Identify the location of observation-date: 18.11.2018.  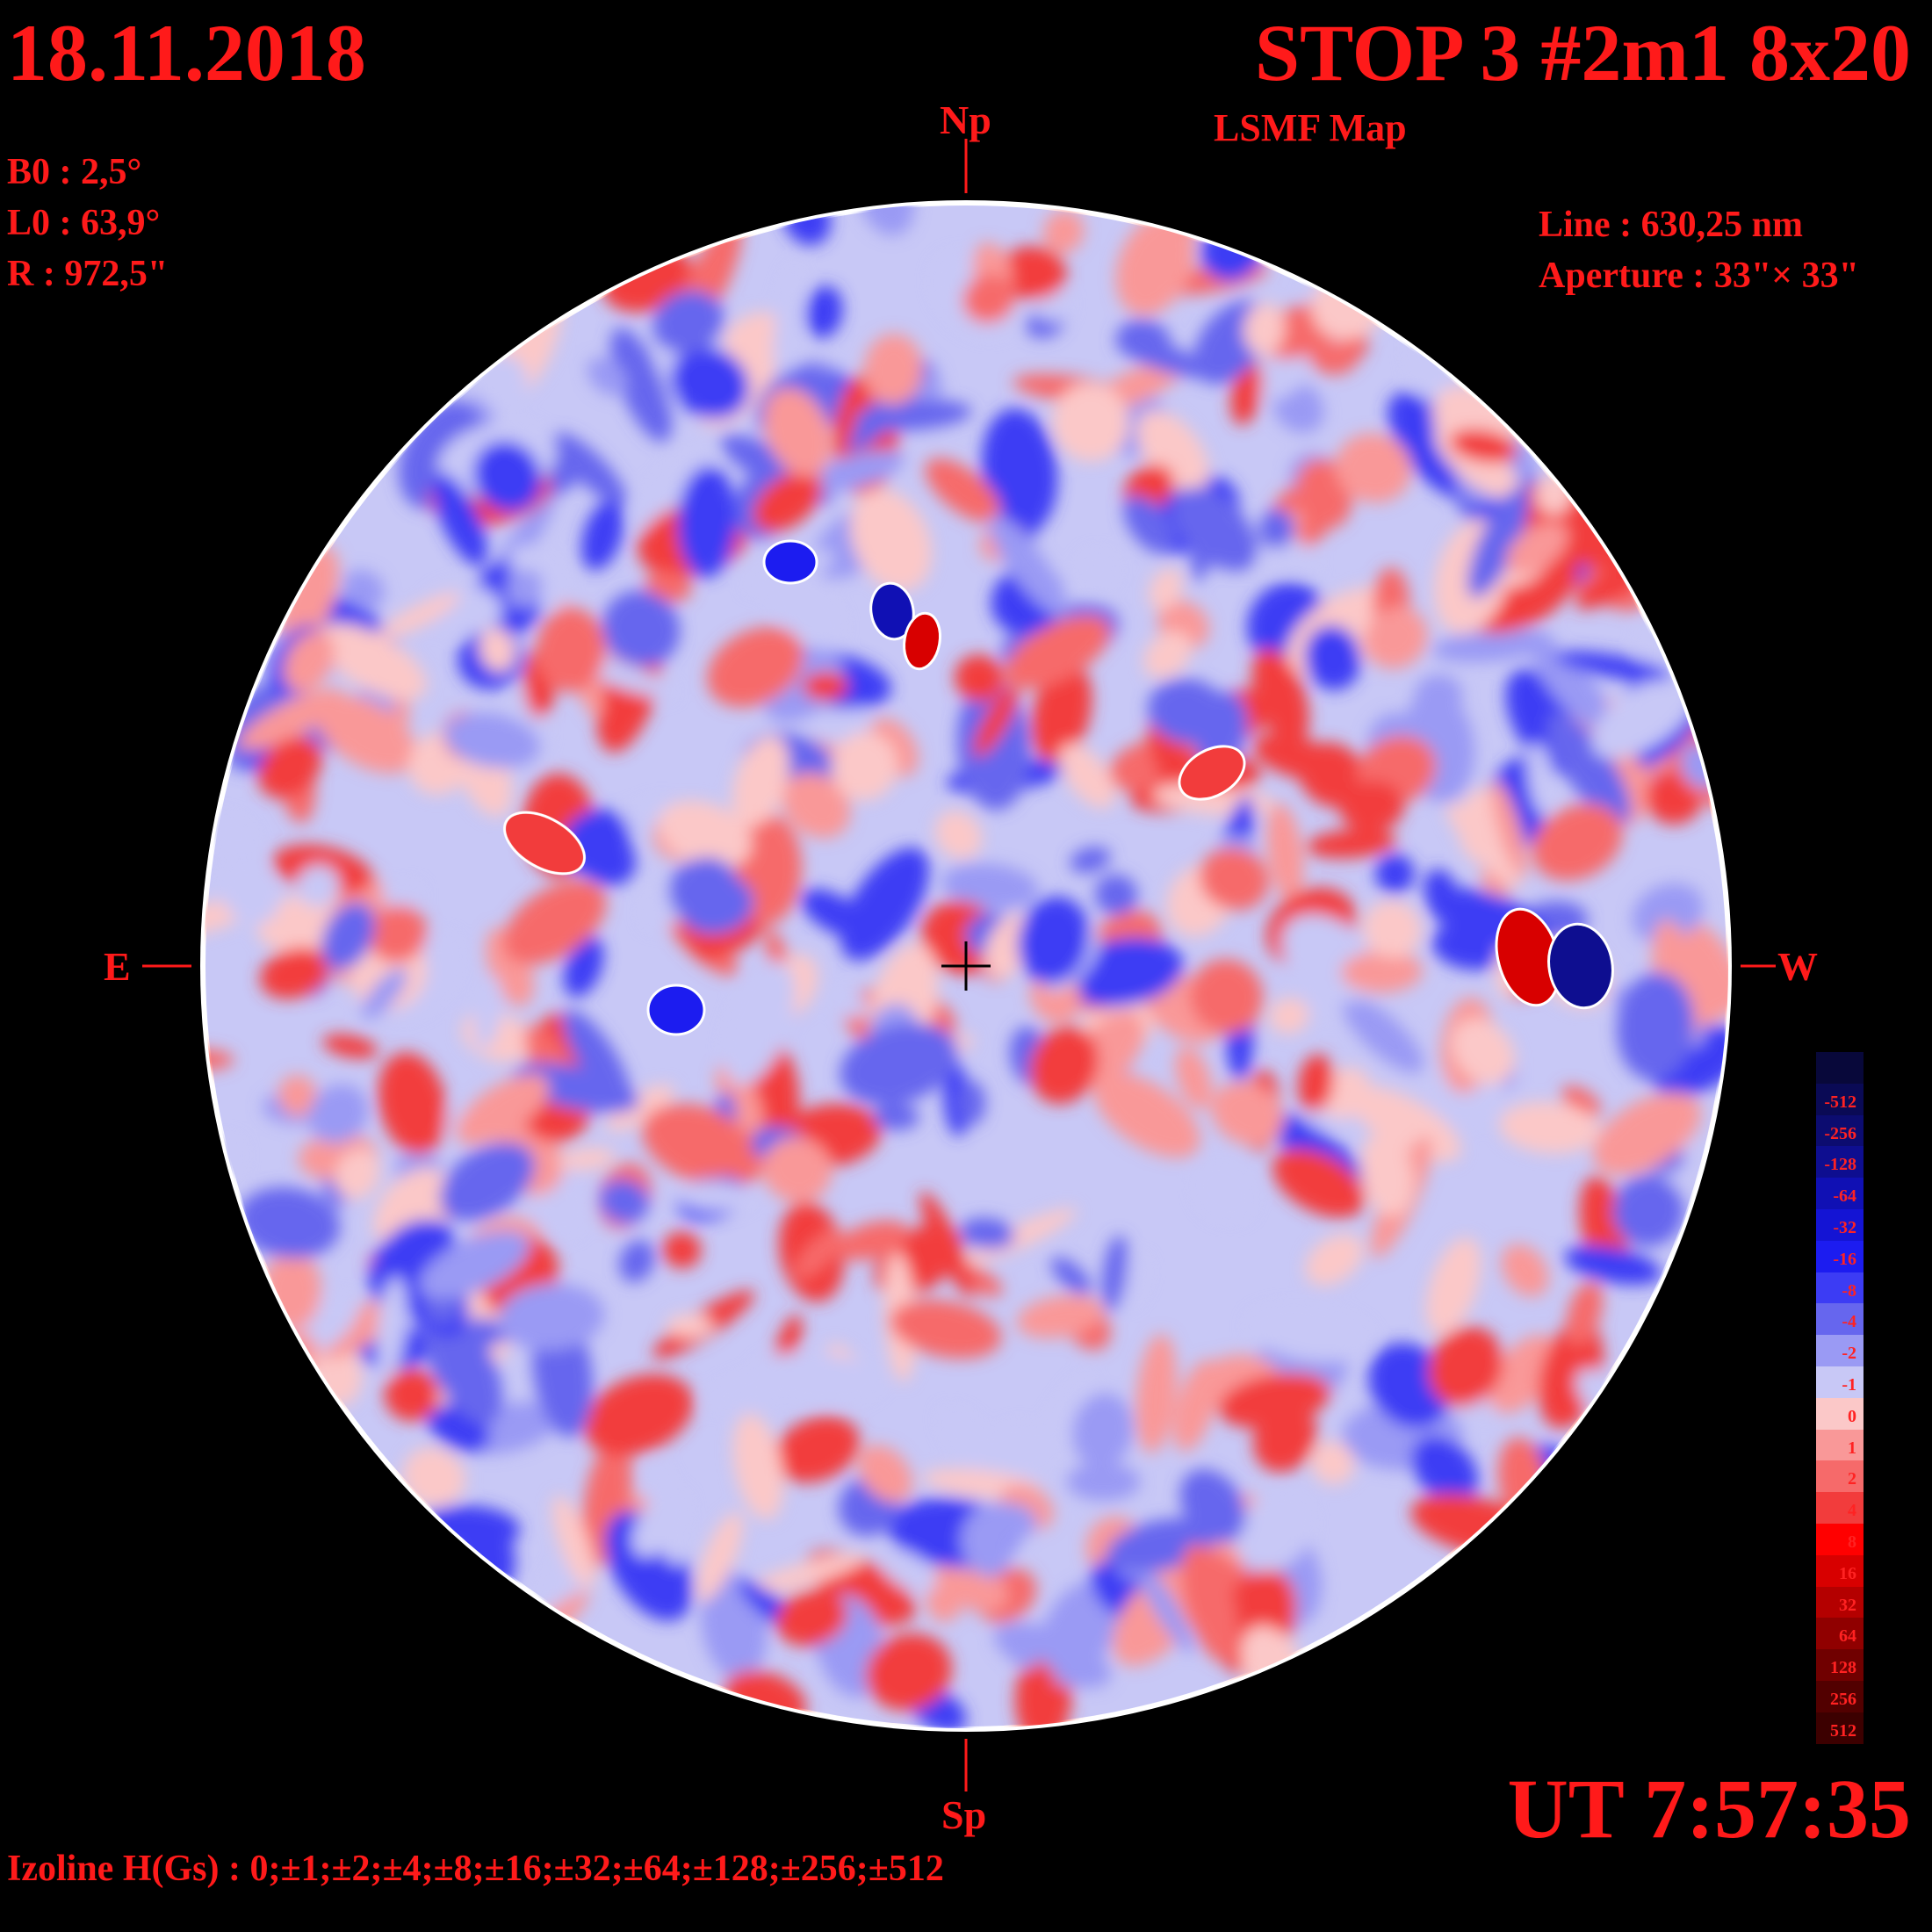
(187, 53).